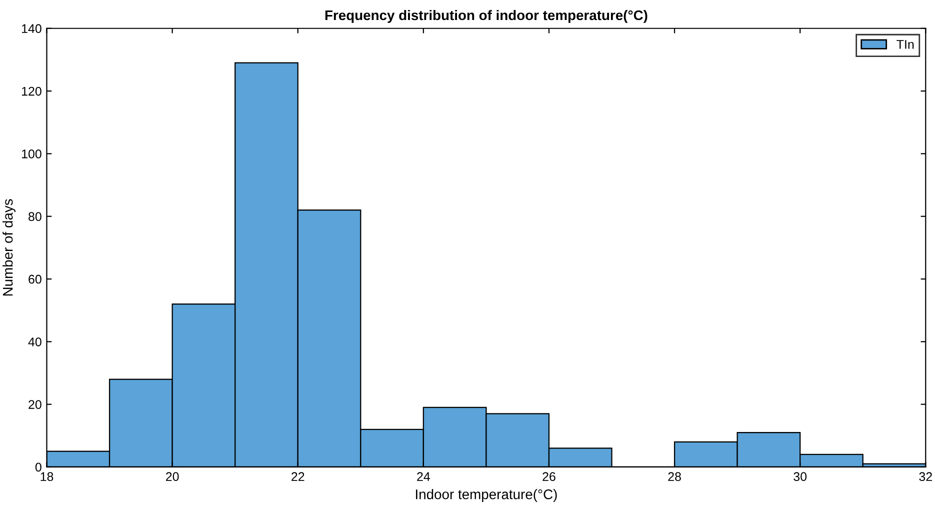 Image resolution: width=935 pixels, height=516 pixels. I want to click on x-tick-label: 24, so click(423, 476).